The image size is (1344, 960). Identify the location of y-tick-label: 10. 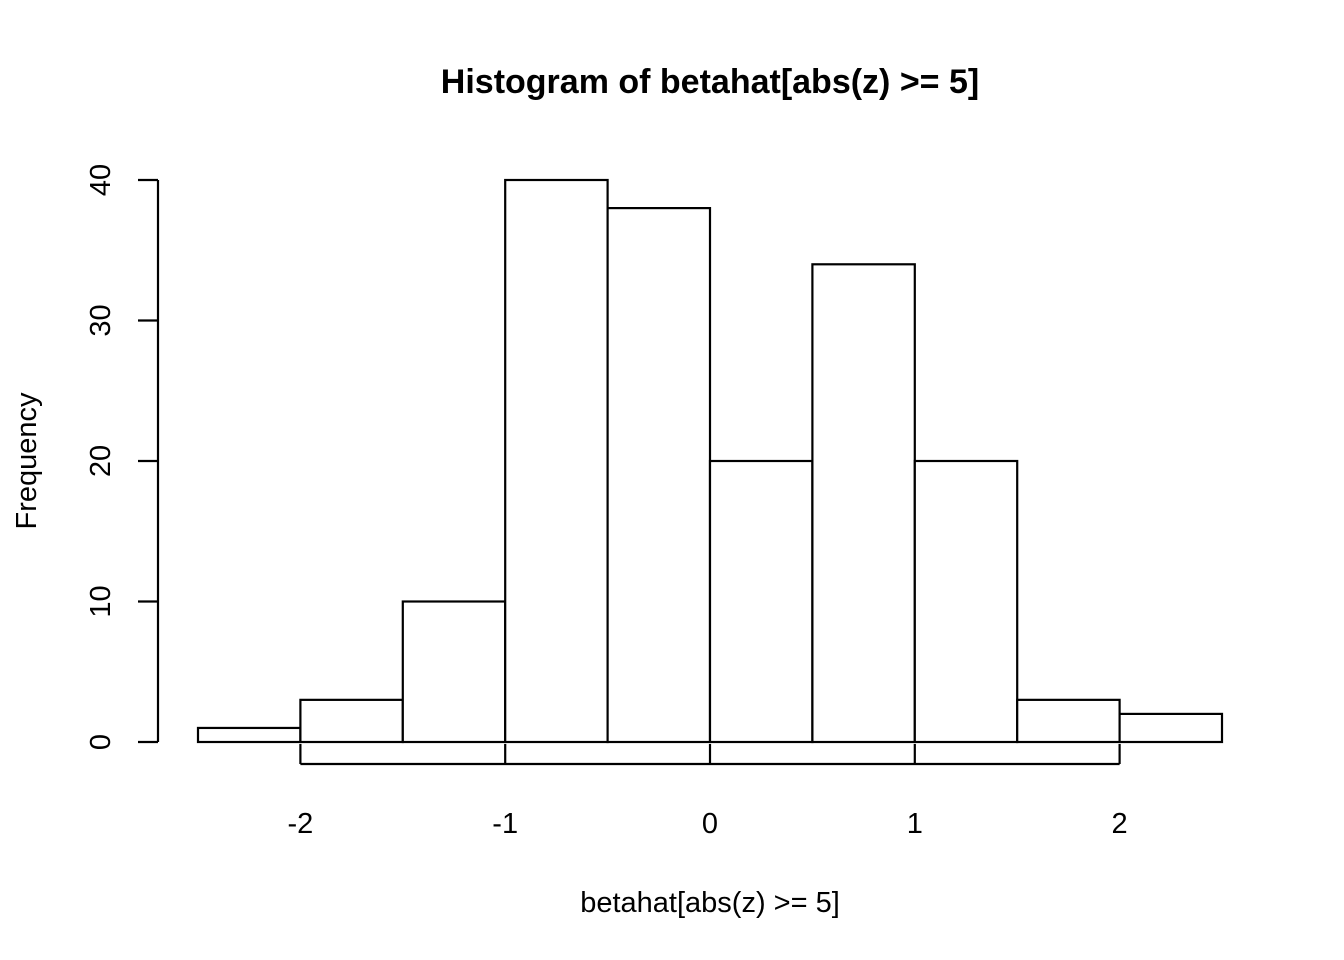
(101, 601).